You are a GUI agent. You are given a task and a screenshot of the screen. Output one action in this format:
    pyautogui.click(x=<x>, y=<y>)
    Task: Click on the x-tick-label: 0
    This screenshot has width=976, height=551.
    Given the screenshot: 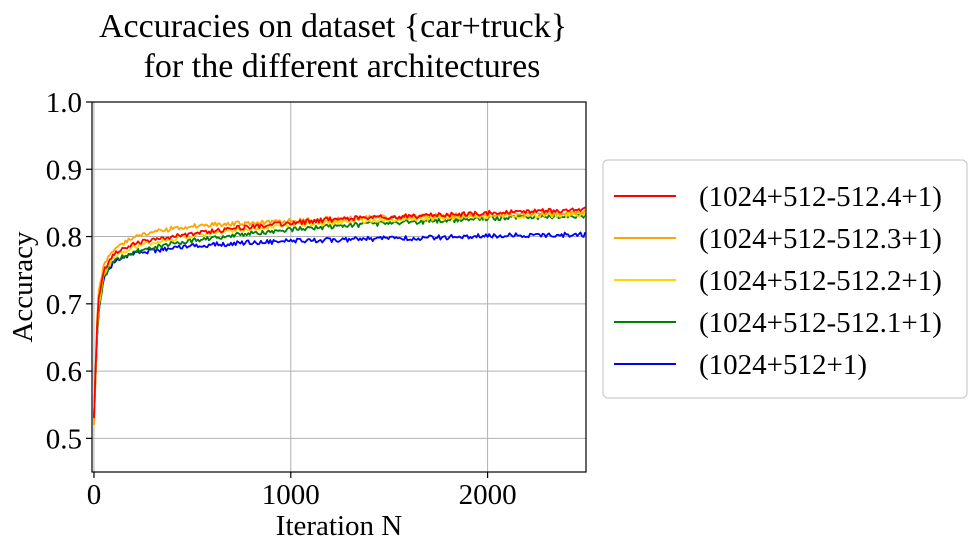 What is the action you would take?
    pyautogui.click(x=94, y=495)
    